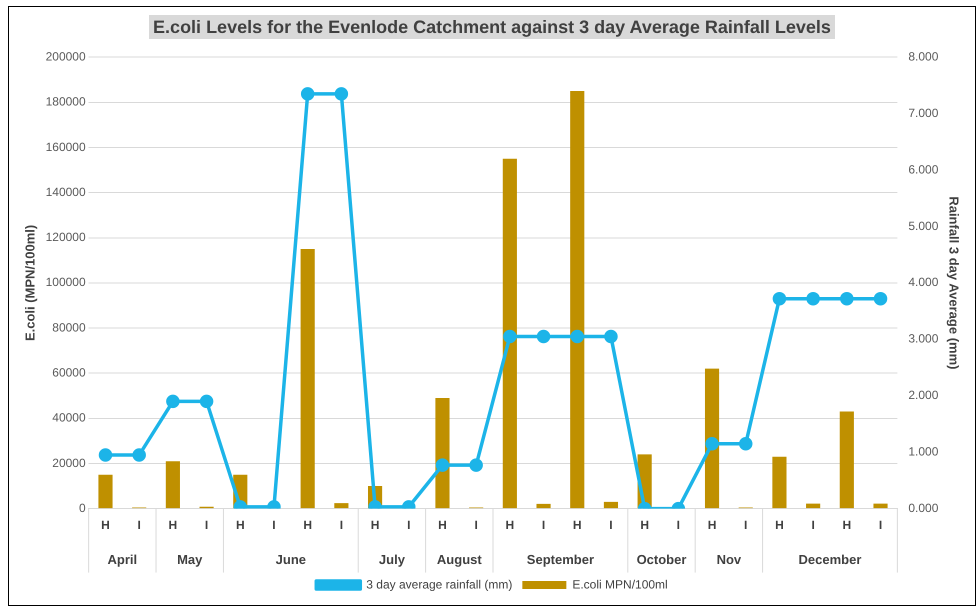  Describe the element at coordinates (923, 451) in the screenshot. I see `y2-tick-label: 1.000` at that location.